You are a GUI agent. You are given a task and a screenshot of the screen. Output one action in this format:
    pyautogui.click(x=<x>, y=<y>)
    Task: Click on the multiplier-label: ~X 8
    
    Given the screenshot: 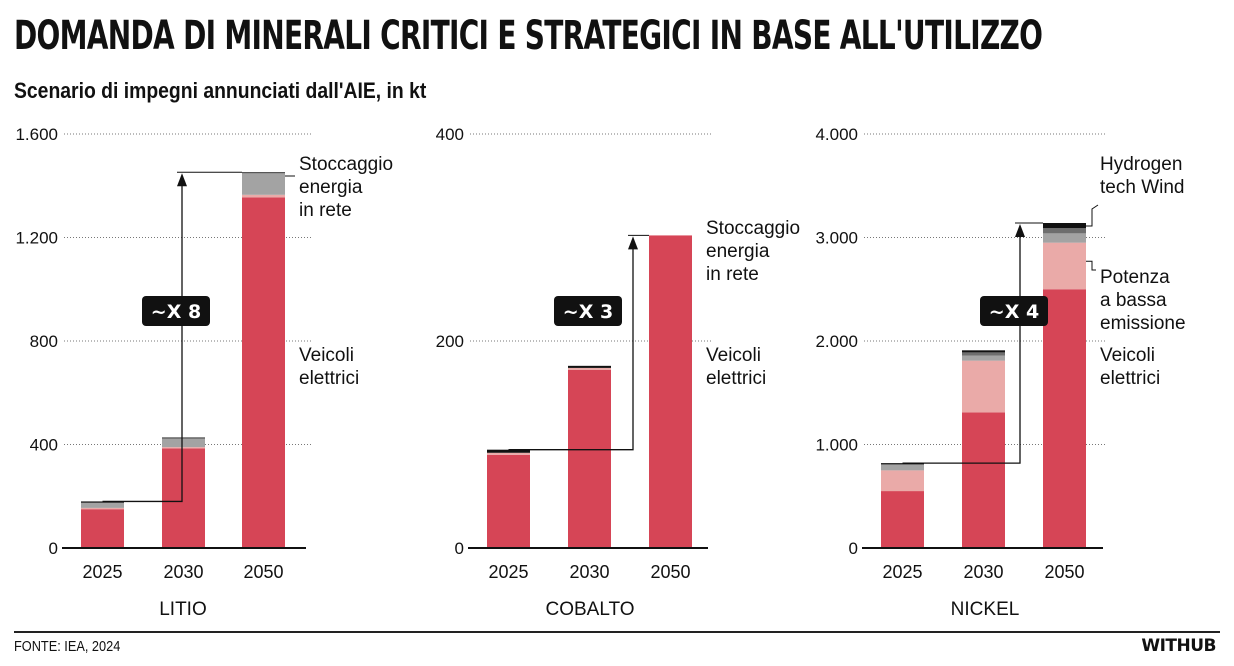 What is the action you would take?
    pyautogui.click(x=176, y=312)
    